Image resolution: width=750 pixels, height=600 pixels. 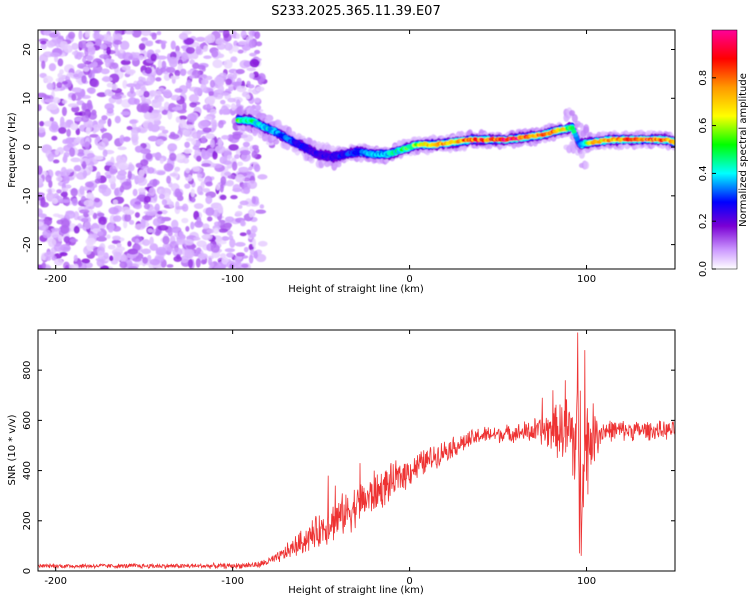 I want to click on x-tick-label: -200, so click(x=55, y=279).